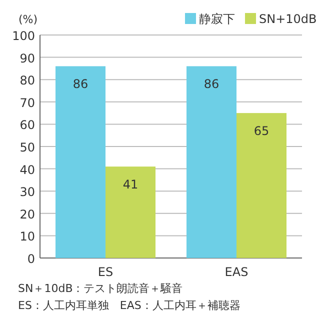 The width and height of the screenshot is (320, 324). I want to click on legend-label: SN+10dB, so click(288, 19).